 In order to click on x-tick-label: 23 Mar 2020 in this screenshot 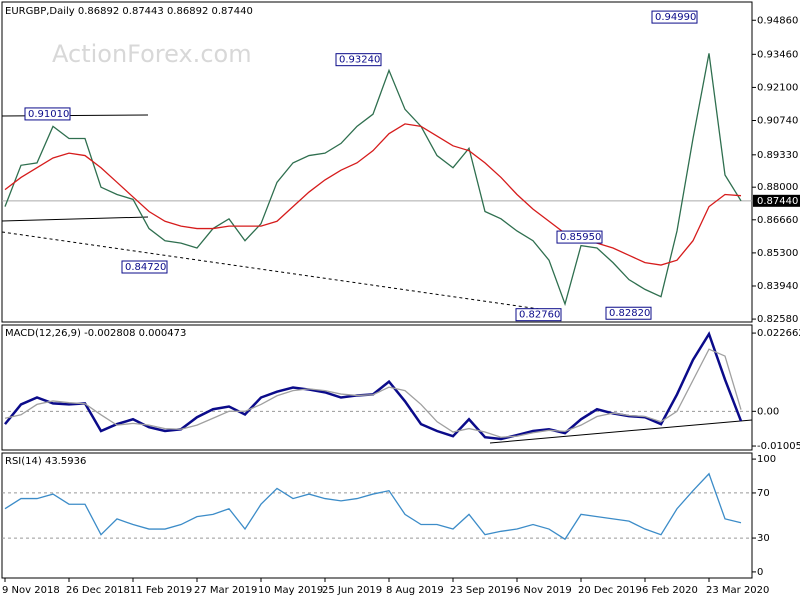, I will do `click(737, 590)`.